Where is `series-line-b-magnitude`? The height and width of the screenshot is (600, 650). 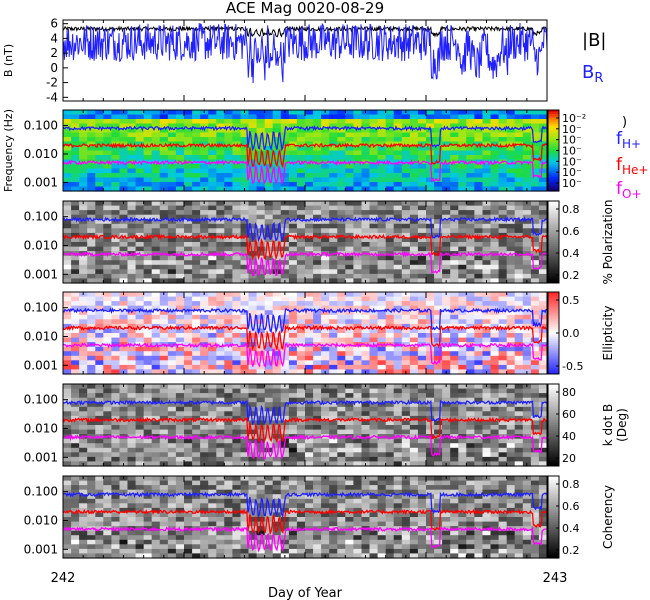 series-line-b-magnitude is located at coordinates (305, 31).